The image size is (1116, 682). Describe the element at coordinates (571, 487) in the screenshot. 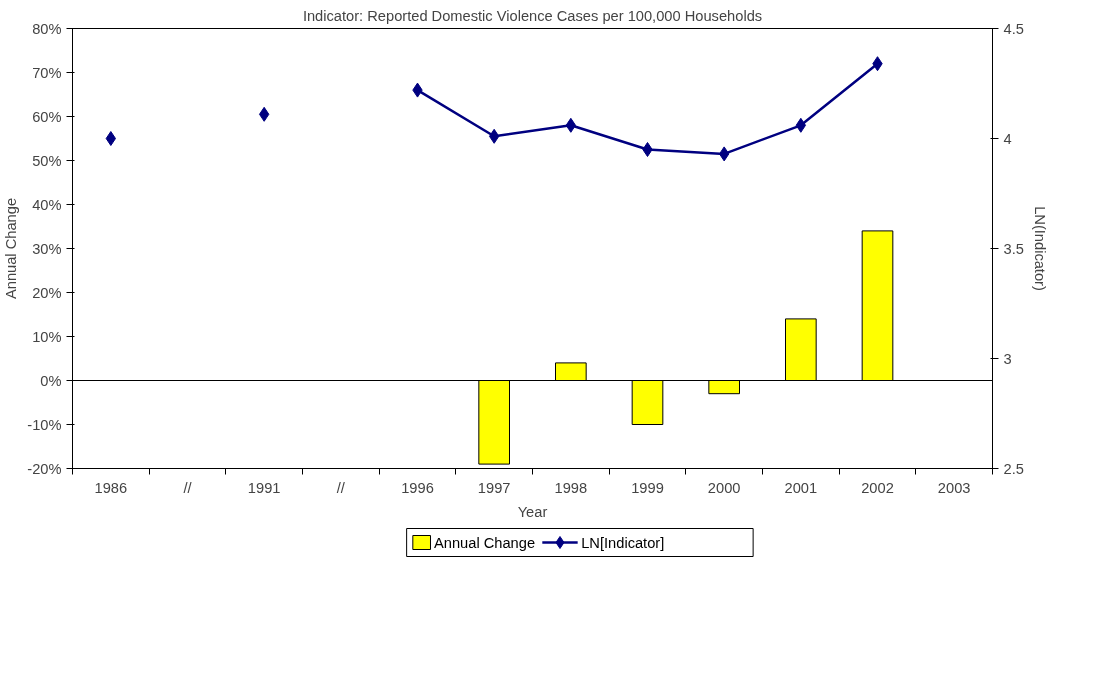

I see `x-tick-label: 1998` at that location.